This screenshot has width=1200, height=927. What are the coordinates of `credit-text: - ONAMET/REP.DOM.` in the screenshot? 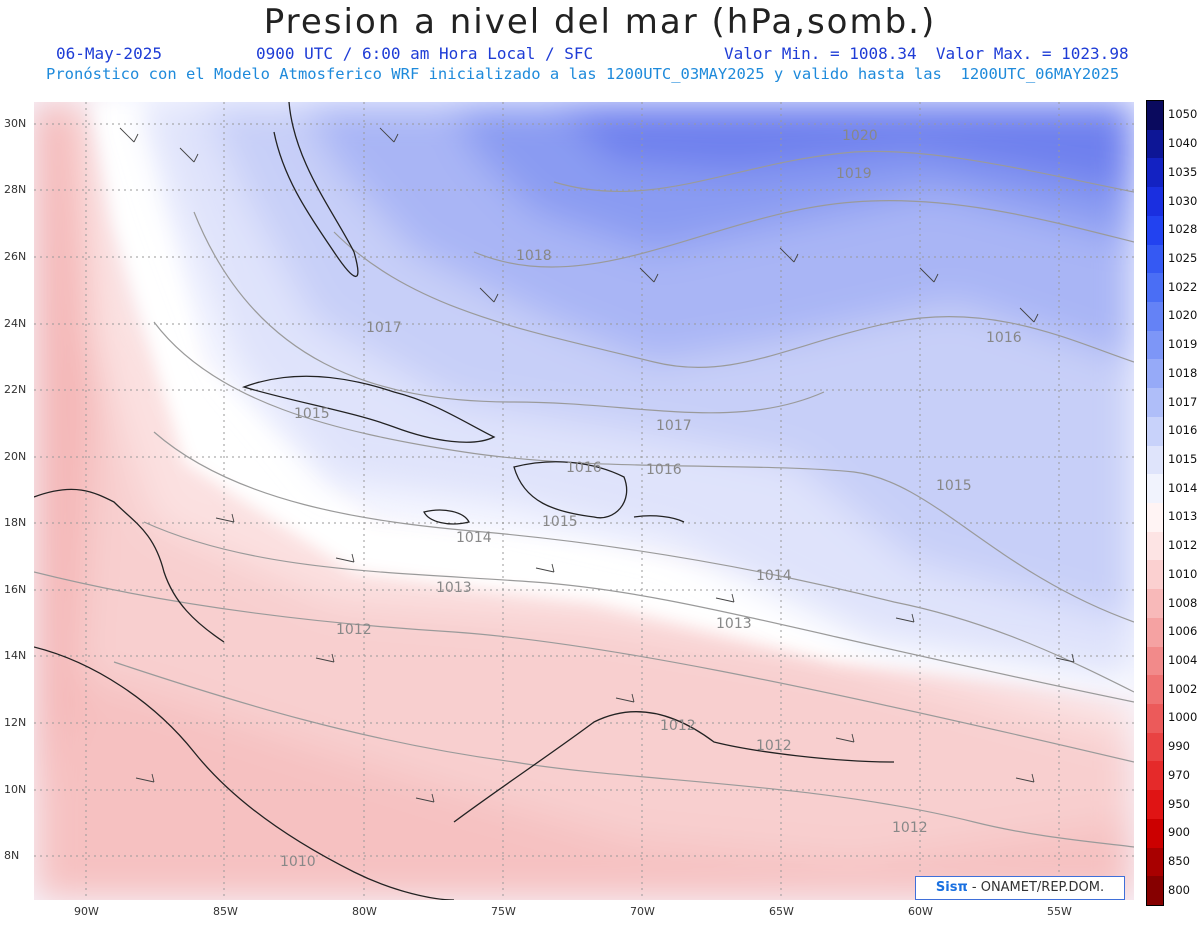 It's located at (1036, 887).